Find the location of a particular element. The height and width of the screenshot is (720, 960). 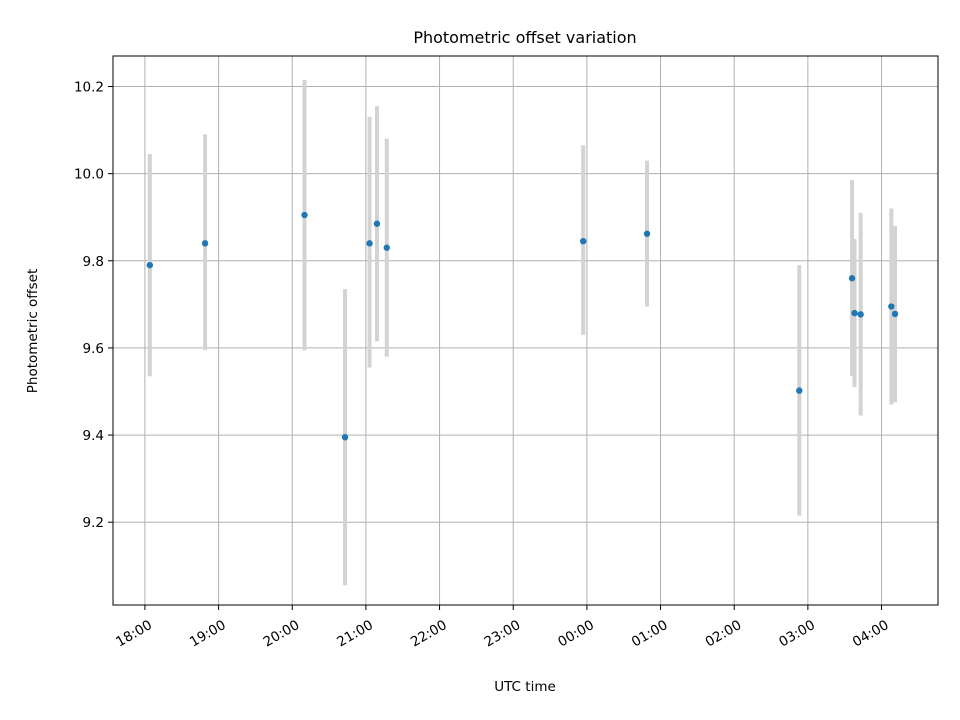

y-axis-label: Photometric offset is located at coordinates (33, 331).